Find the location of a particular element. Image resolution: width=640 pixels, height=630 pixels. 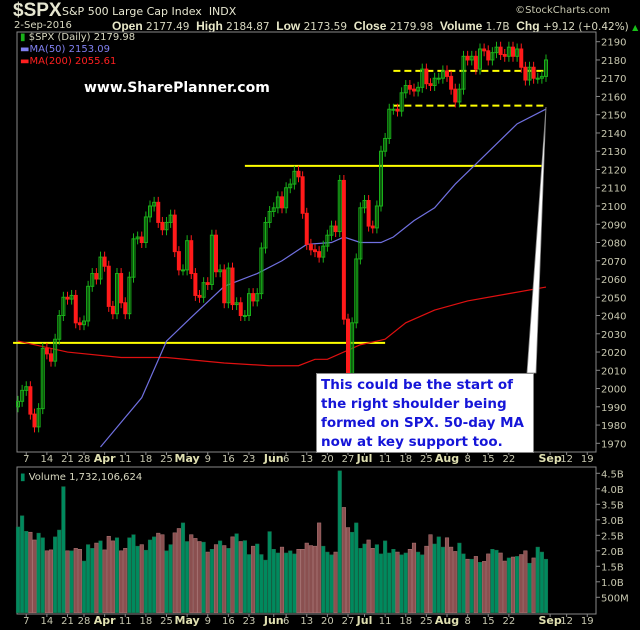

chg-value: +9.12 (+0.42%) is located at coordinates (585, 27).